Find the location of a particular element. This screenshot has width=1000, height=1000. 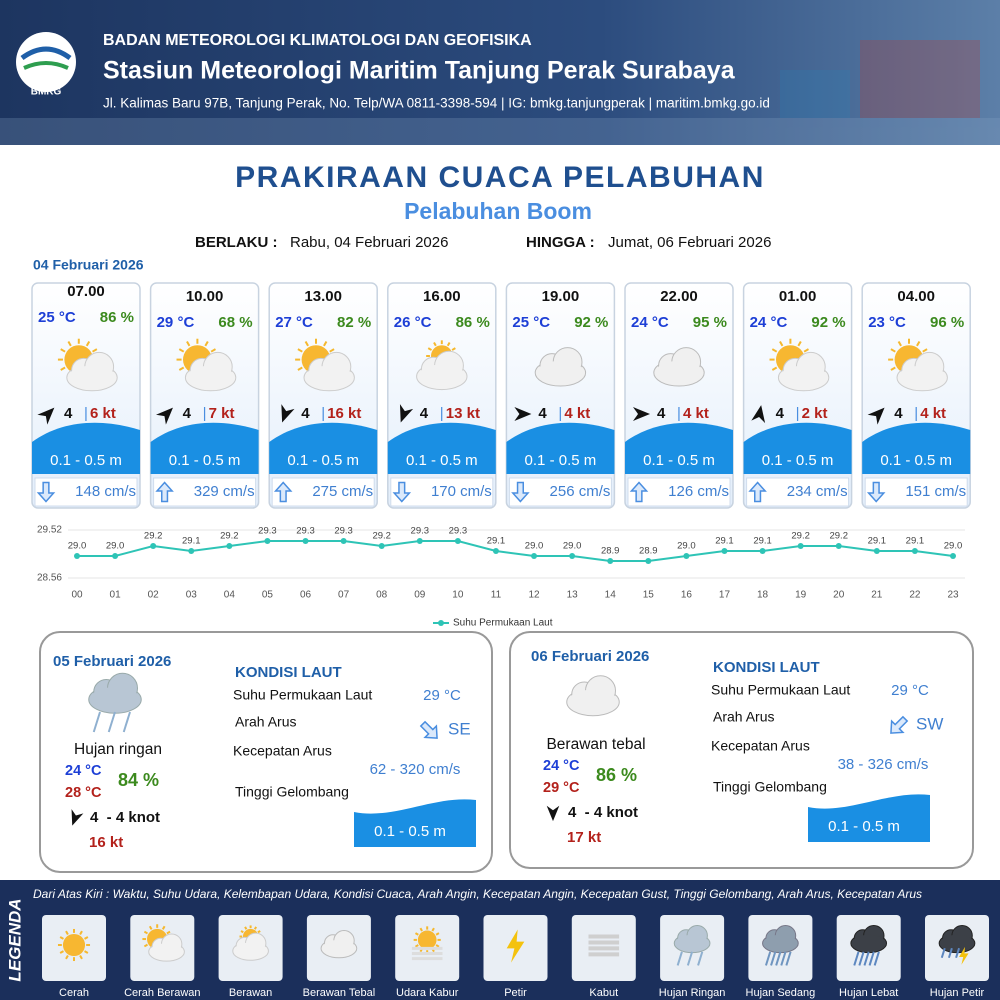

gust-speed: 13 kt is located at coordinates (463, 413).